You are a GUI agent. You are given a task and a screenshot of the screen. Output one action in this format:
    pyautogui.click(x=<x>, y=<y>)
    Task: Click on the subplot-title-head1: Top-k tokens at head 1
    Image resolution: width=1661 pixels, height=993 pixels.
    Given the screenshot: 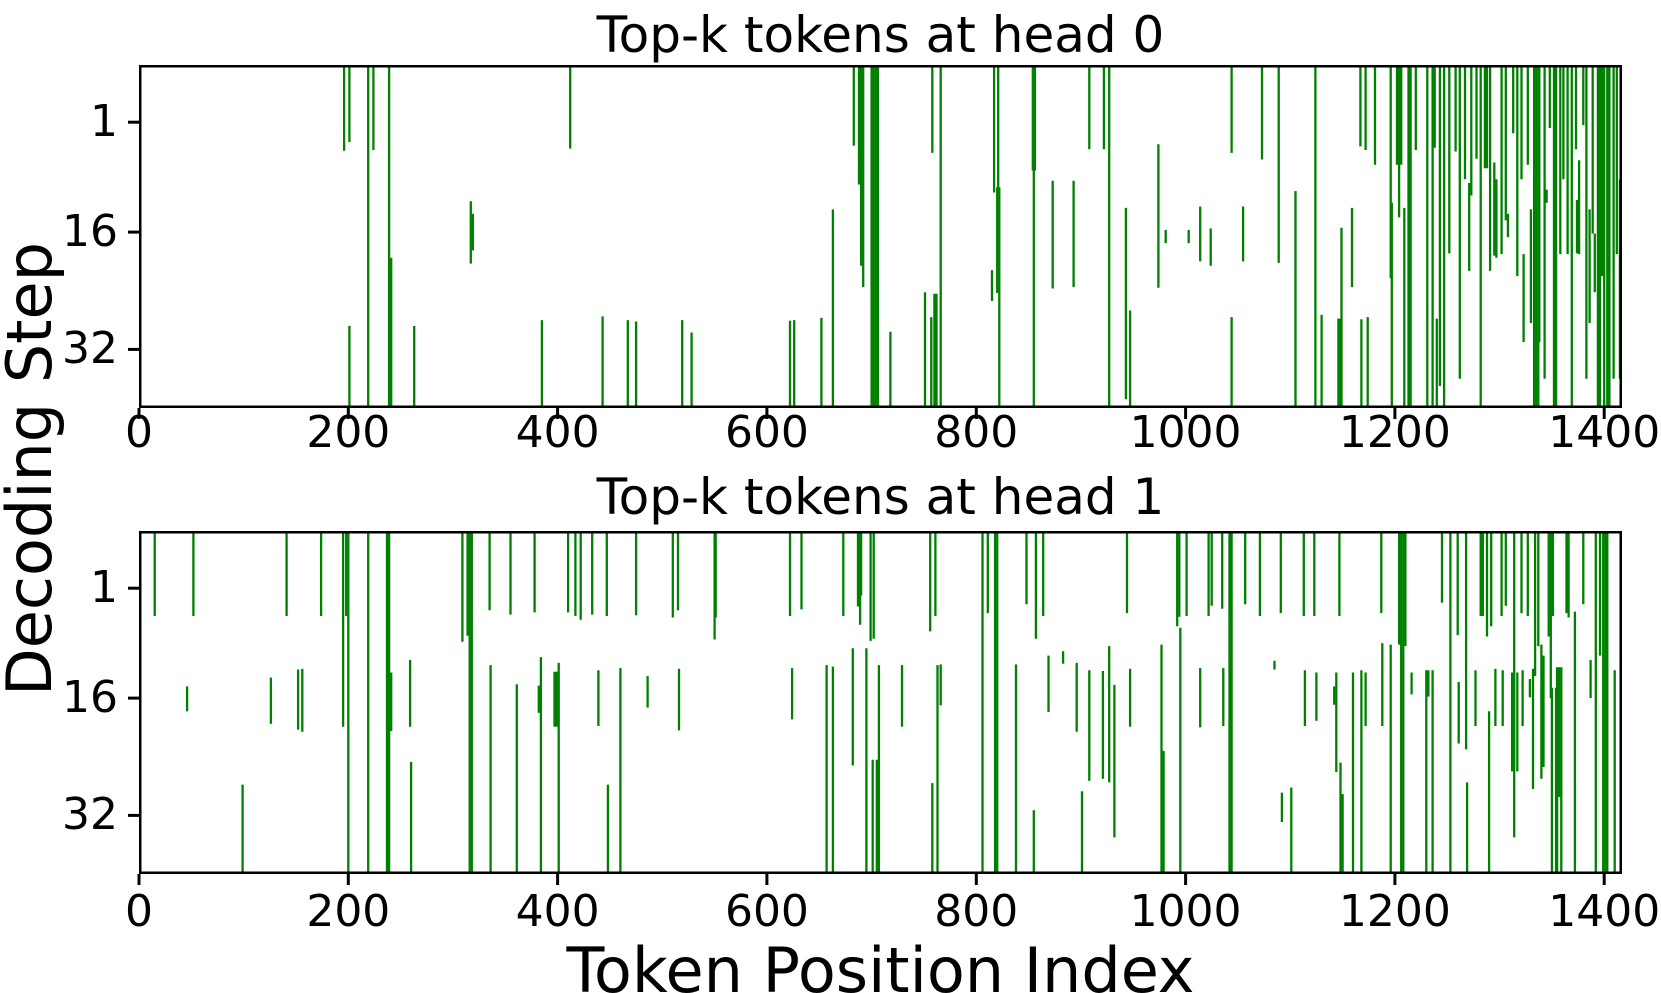 What is the action you would take?
    pyautogui.click(x=880, y=497)
    